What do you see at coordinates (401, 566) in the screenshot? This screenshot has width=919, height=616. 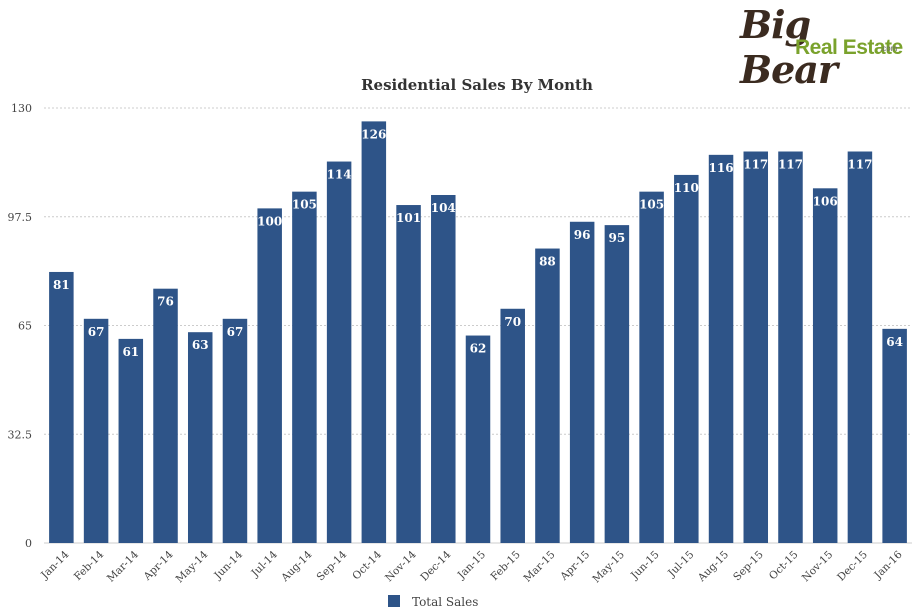 I see `x-tick-label: Nov-14` at bounding box center [401, 566].